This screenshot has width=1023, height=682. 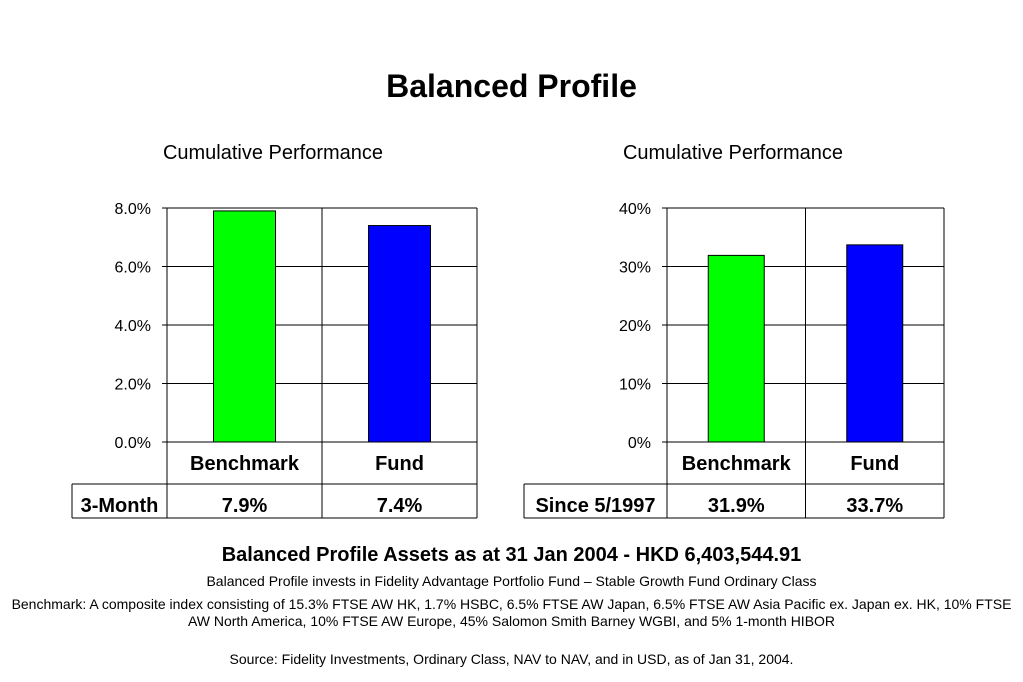 I want to click on y-tick-label: 20%, so click(x=635, y=326).